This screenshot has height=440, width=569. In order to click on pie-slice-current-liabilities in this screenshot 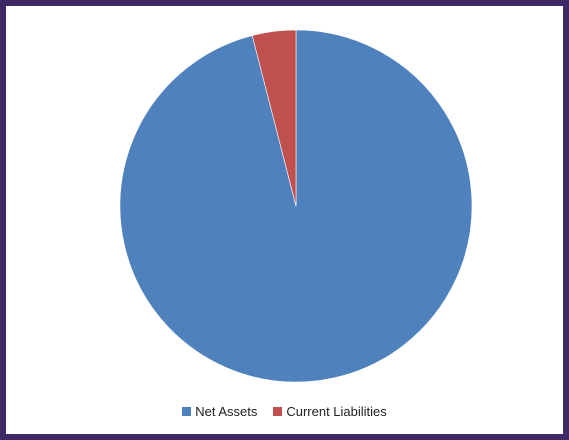, I will do `click(274, 118)`.